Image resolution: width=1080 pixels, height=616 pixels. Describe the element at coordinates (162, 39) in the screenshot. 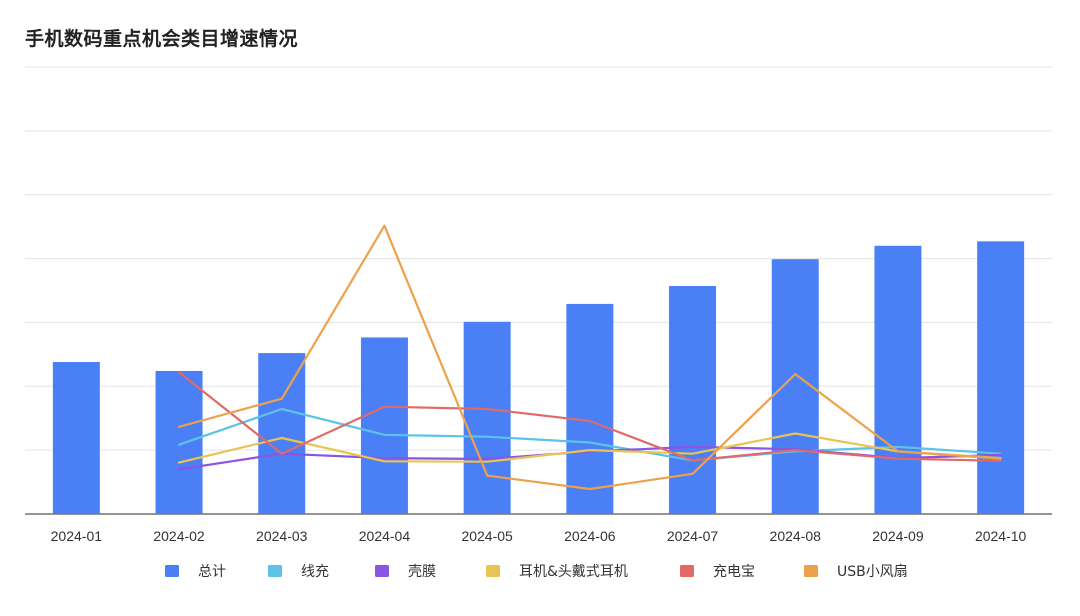

I see `chart-title: 手机数码重点机会类目增速情况` at that location.